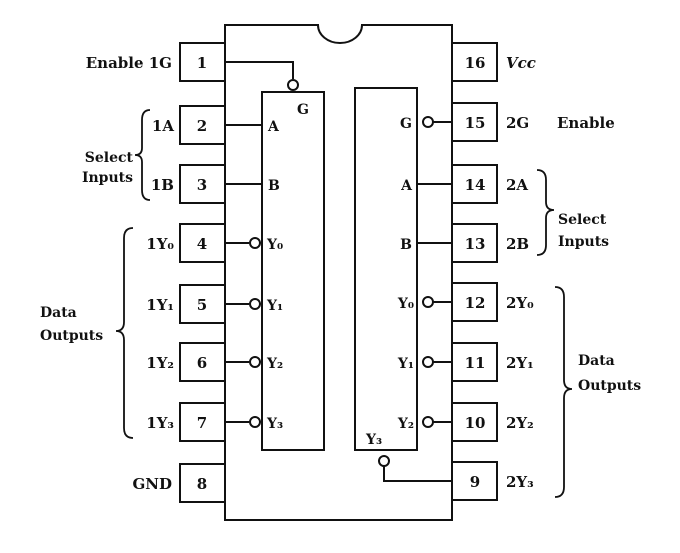 The height and width of the screenshot is (553, 680). Describe the element at coordinates (162, 185) in the screenshot. I see `pin-label-1b: 1B` at that location.